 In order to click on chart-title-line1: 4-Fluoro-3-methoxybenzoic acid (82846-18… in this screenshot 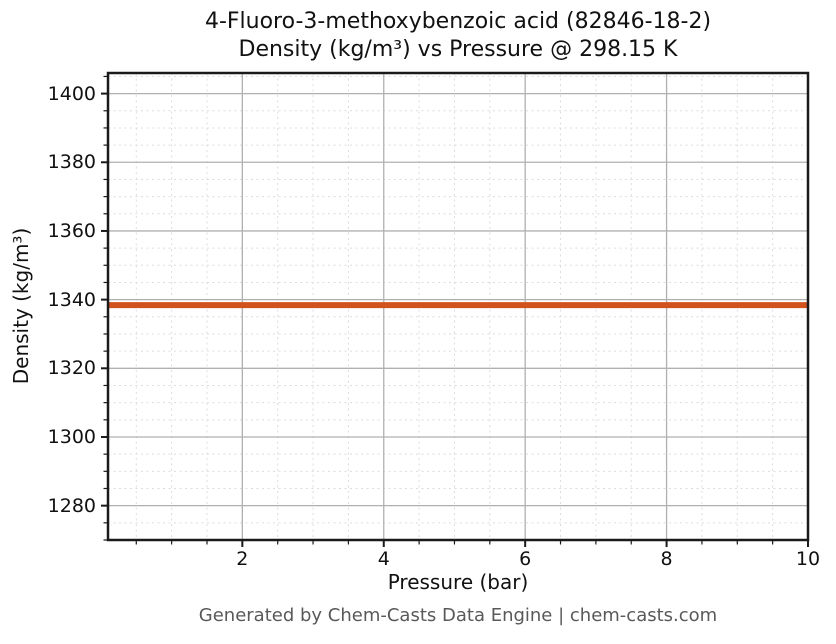, I will do `click(458, 21)`.